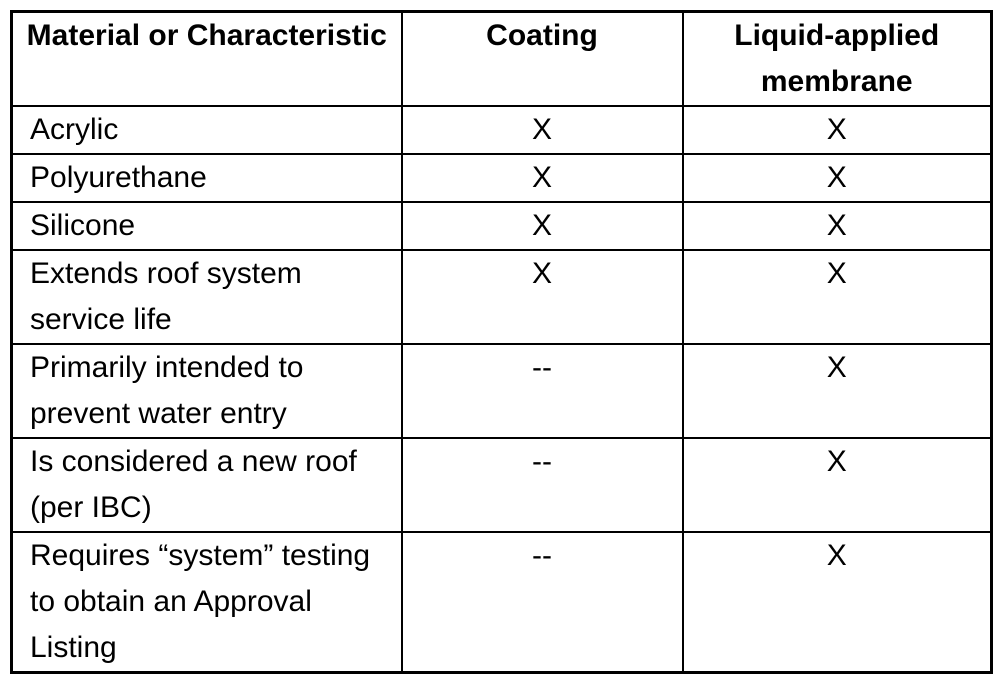  I want to click on table-row: Is considered a new roof (per IBC) -- X, so click(501, 485).